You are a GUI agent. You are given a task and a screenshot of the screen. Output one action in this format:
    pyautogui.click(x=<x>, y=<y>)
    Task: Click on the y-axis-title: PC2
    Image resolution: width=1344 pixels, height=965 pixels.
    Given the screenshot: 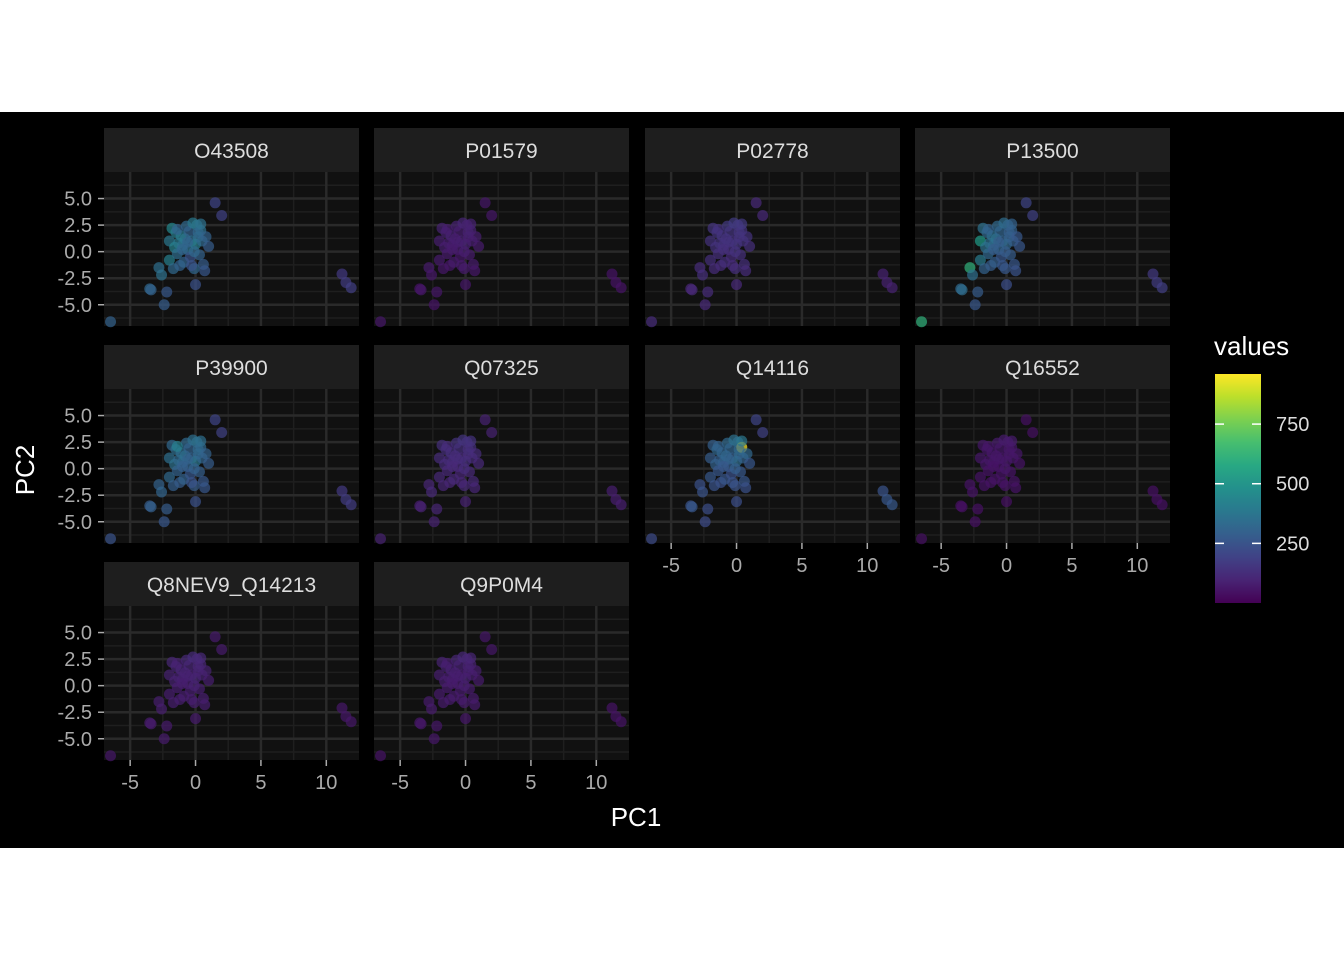 What is the action you would take?
    pyautogui.click(x=25, y=470)
    